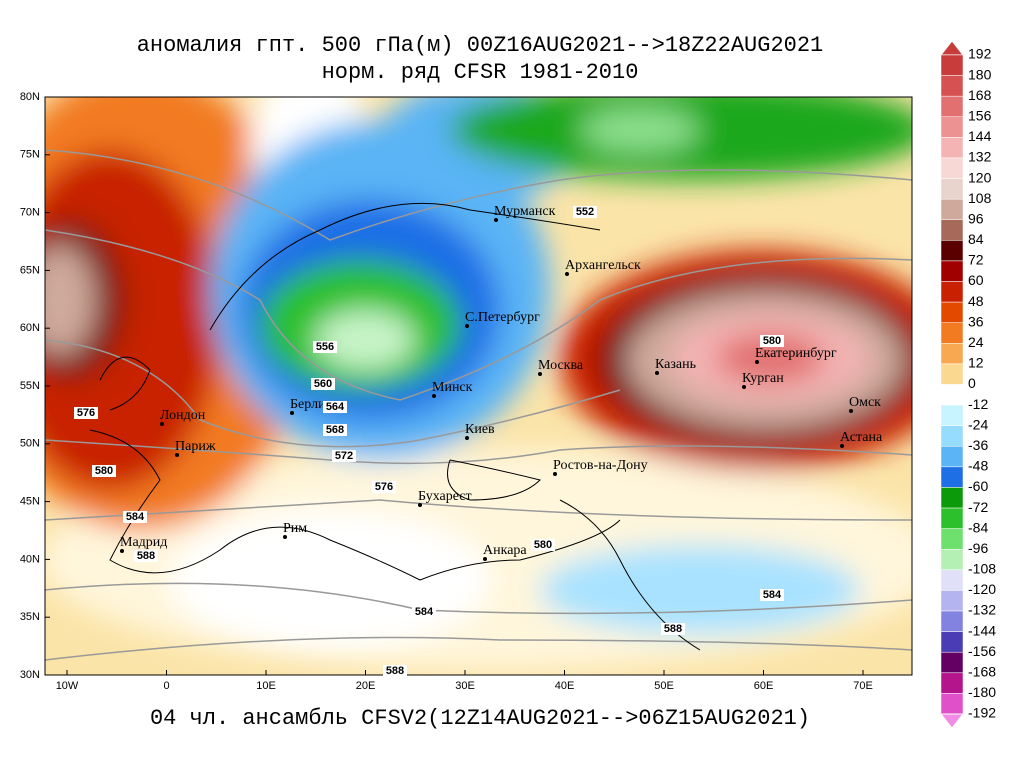 The width and height of the screenshot is (1024, 773). I want to click on city-label: Екатеринбург, so click(796, 353).